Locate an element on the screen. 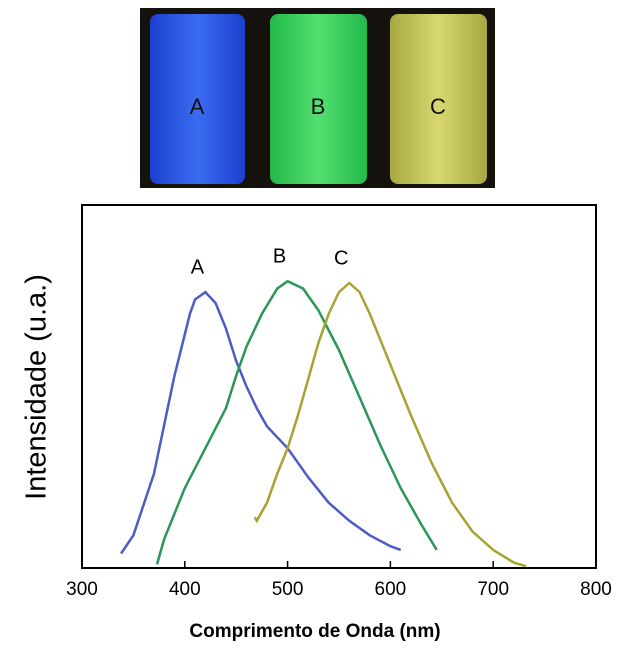  x-tick-label: 600 is located at coordinates (391, 589).